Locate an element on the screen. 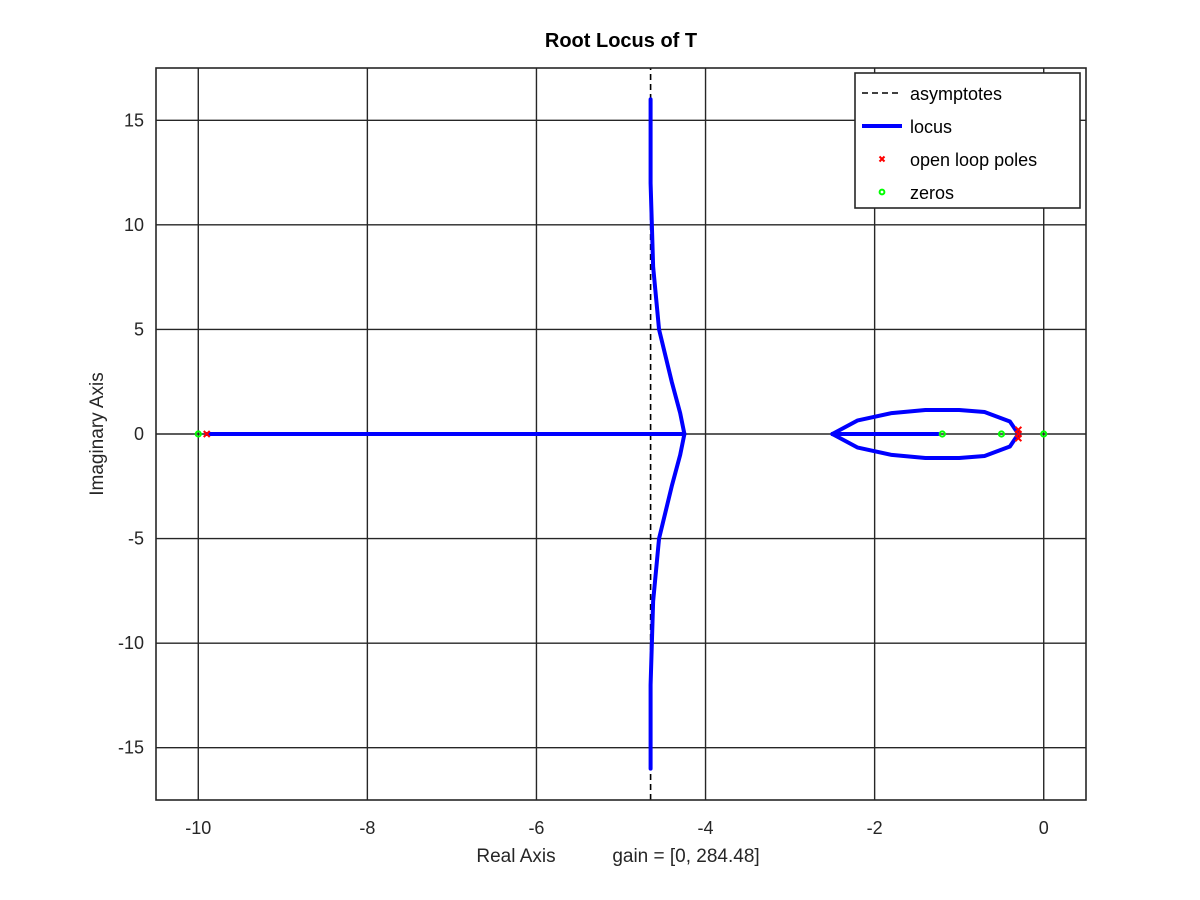 The image size is (1200, 900). y-tick-label: 15 is located at coordinates (134, 120).